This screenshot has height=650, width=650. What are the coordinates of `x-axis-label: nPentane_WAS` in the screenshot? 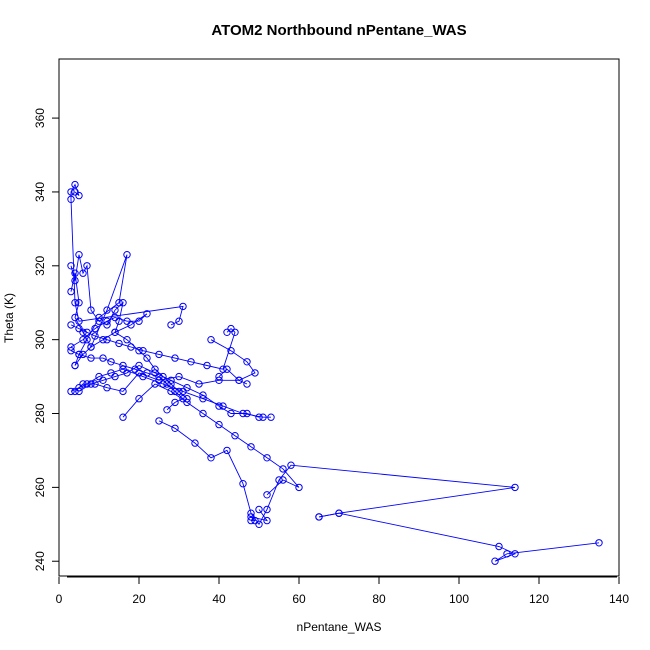 It's located at (339, 627).